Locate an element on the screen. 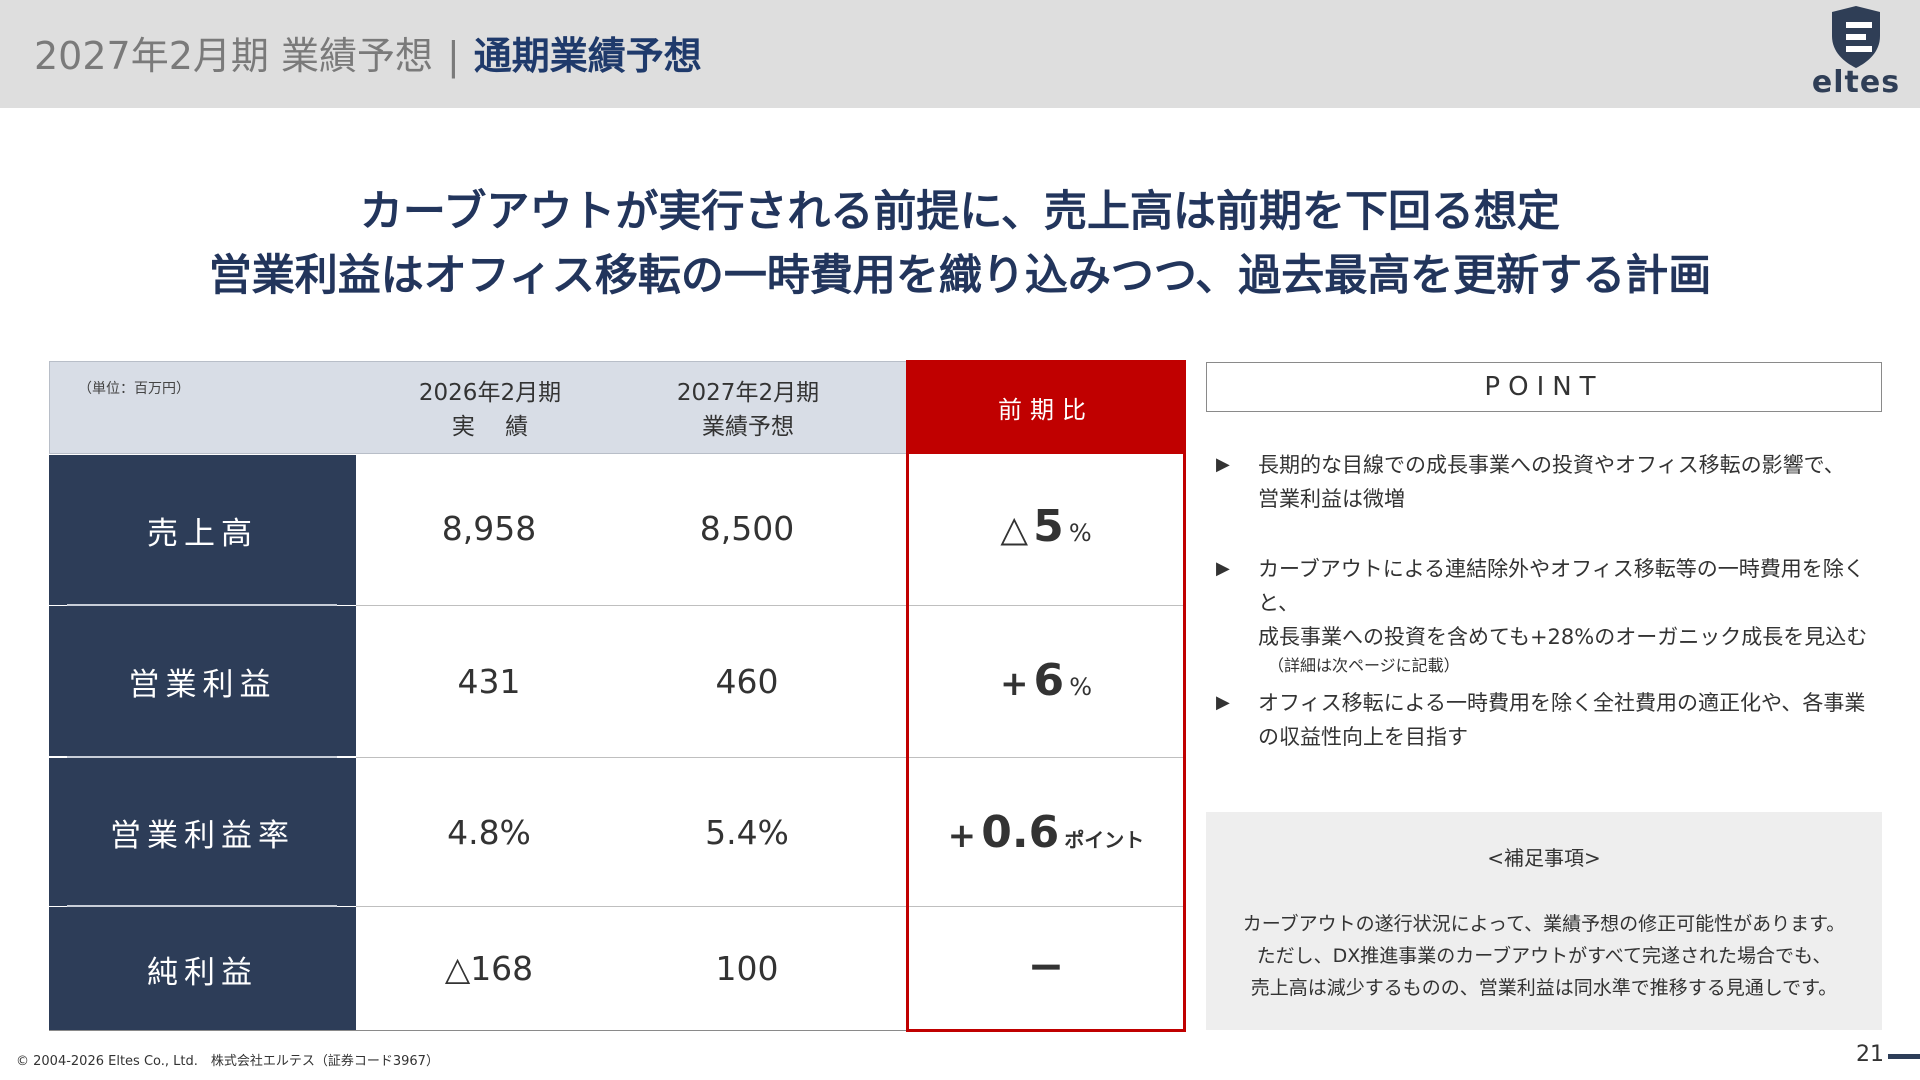  supplement-title: <補足事項> is located at coordinates (1544, 858).